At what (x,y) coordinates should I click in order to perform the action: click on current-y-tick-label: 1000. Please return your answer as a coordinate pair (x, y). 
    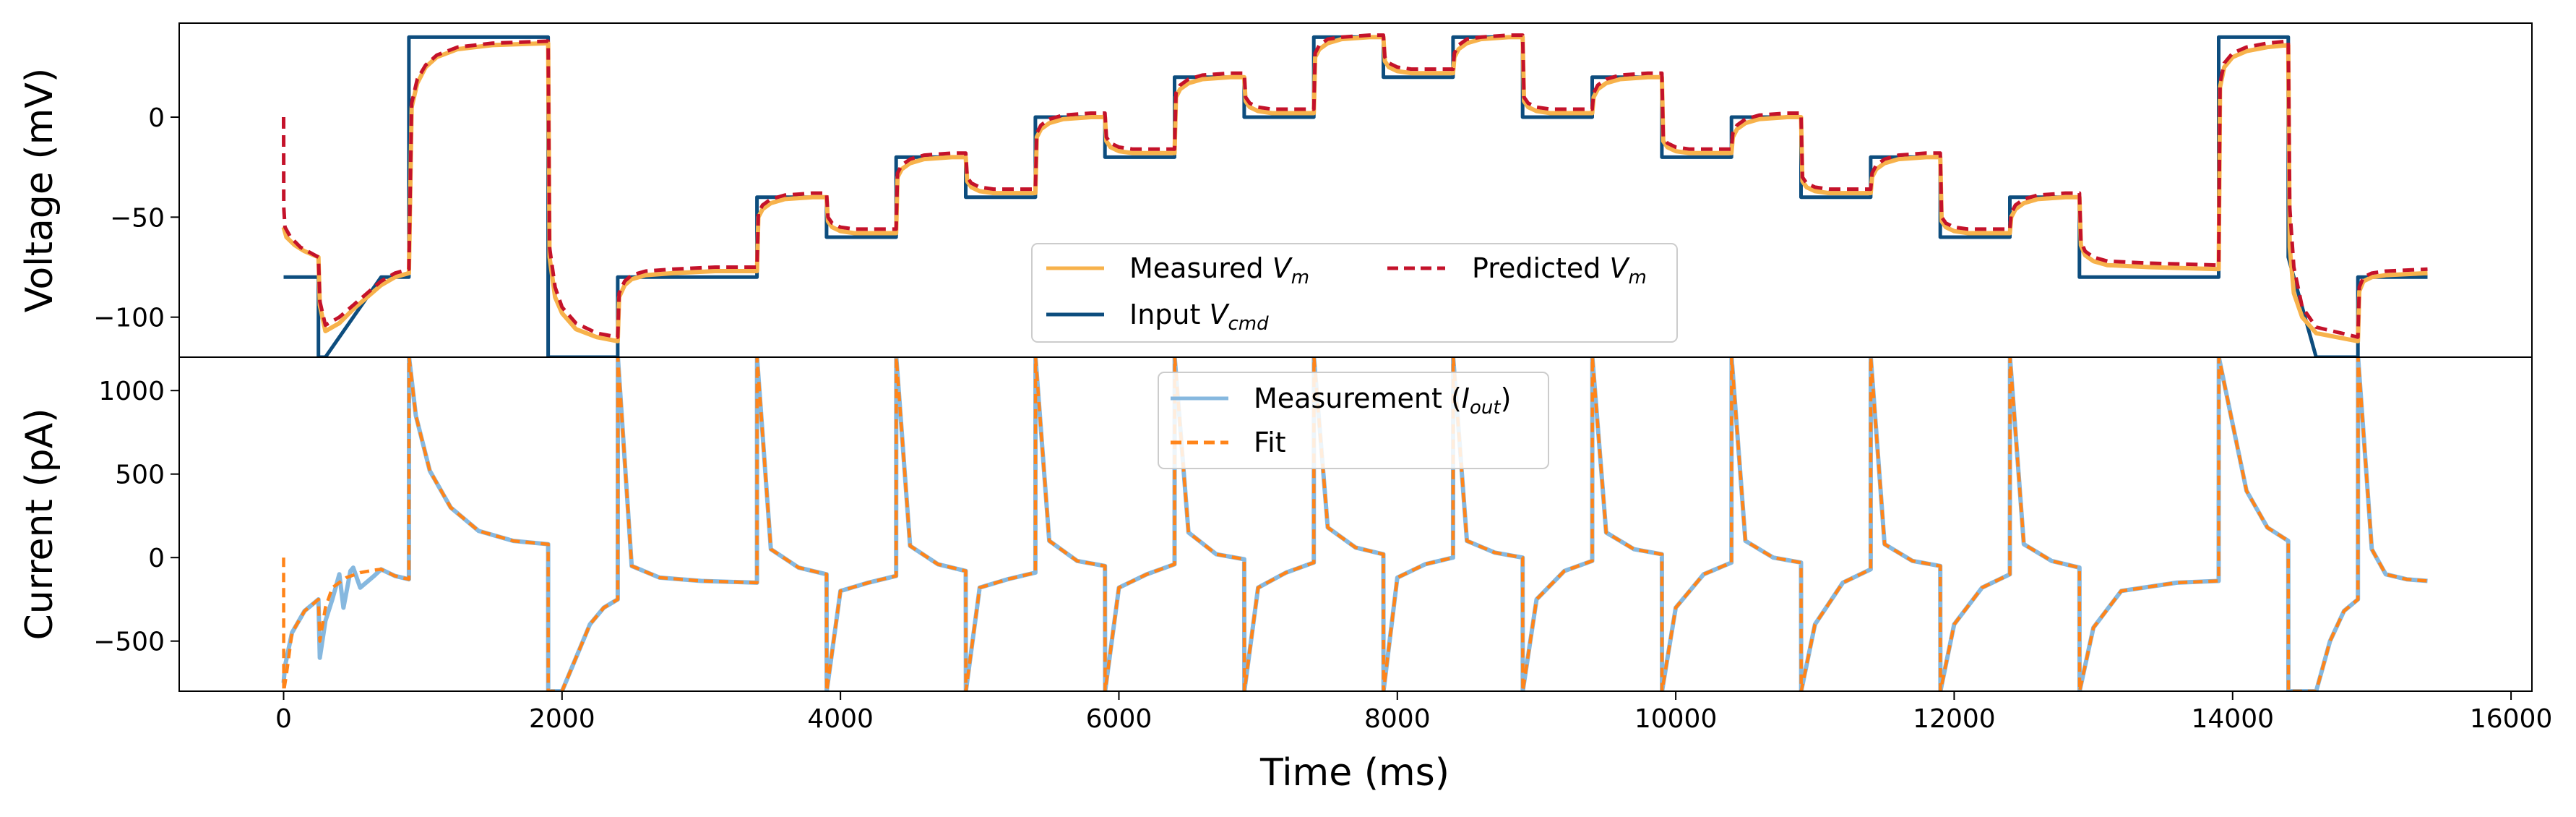
    Looking at the image, I should click on (131, 392).